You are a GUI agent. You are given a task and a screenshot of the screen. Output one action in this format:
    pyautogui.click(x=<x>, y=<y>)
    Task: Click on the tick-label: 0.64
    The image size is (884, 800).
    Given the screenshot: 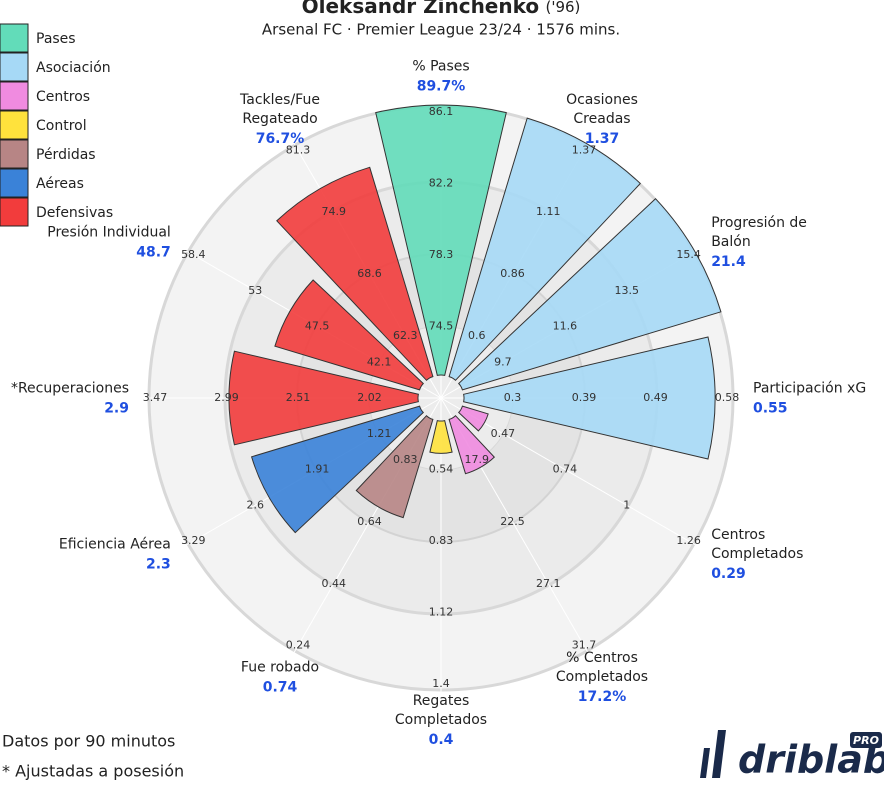 What is the action you would take?
    pyautogui.click(x=369, y=521)
    